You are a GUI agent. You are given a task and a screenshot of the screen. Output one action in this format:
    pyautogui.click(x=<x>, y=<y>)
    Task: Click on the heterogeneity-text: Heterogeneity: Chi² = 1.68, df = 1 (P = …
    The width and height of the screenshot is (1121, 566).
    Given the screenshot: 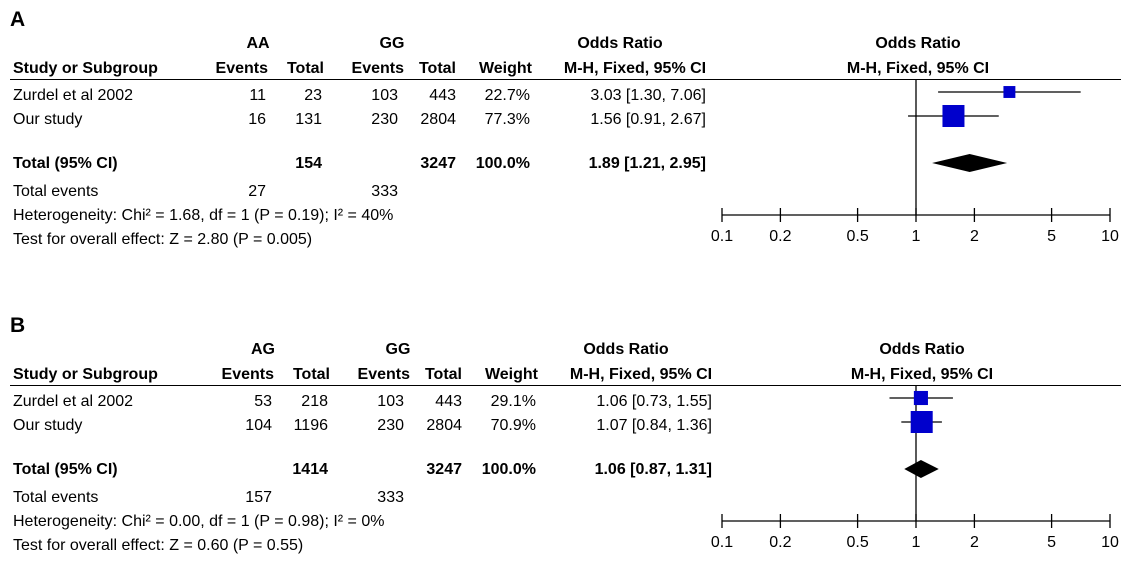 What is the action you would take?
    pyautogui.click(x=203, y=215)
    